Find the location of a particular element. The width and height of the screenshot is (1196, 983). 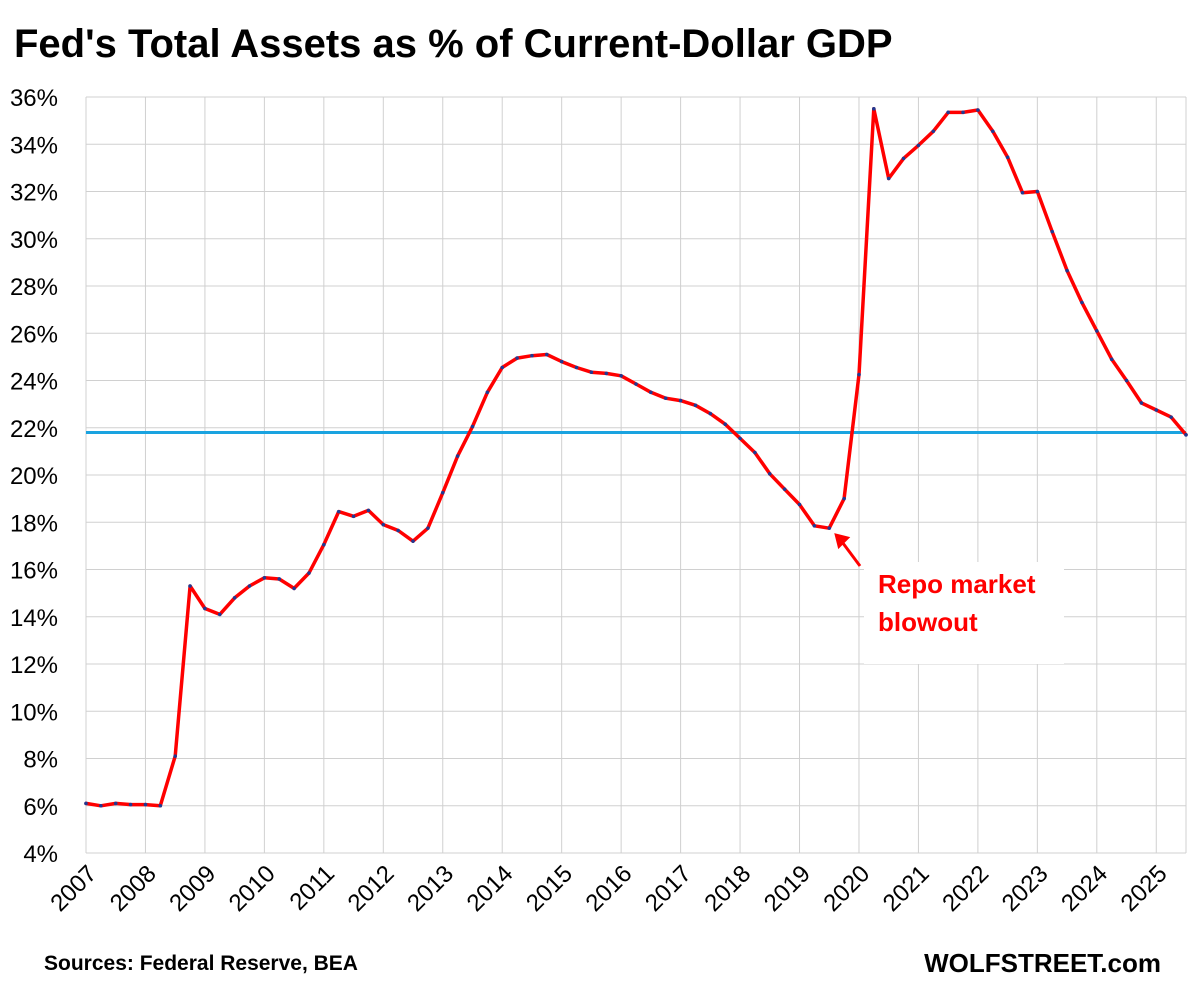

y-tick-label: 30% is located at coordinates (34, 240).